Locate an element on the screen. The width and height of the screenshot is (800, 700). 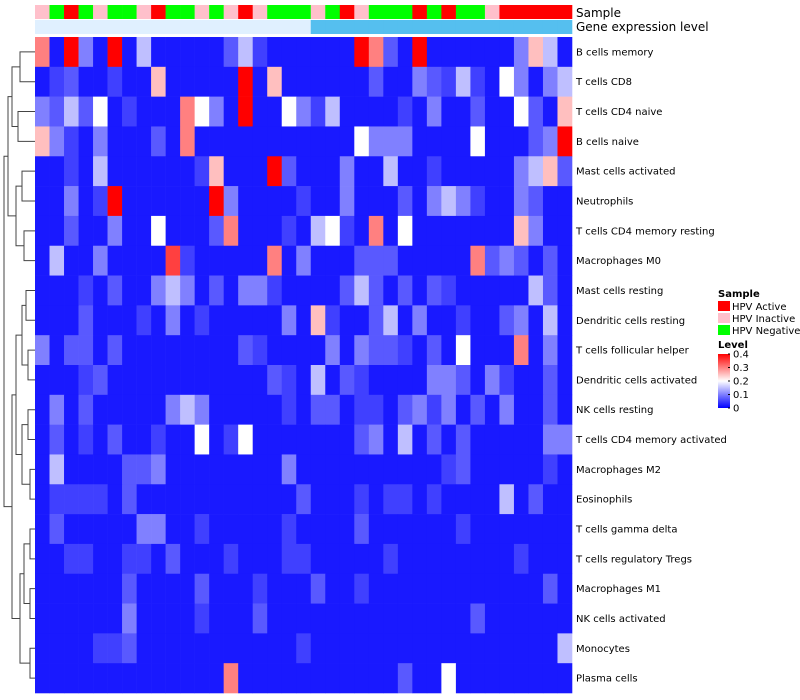
dendrogram-branch is located at coordinates (15, 96).